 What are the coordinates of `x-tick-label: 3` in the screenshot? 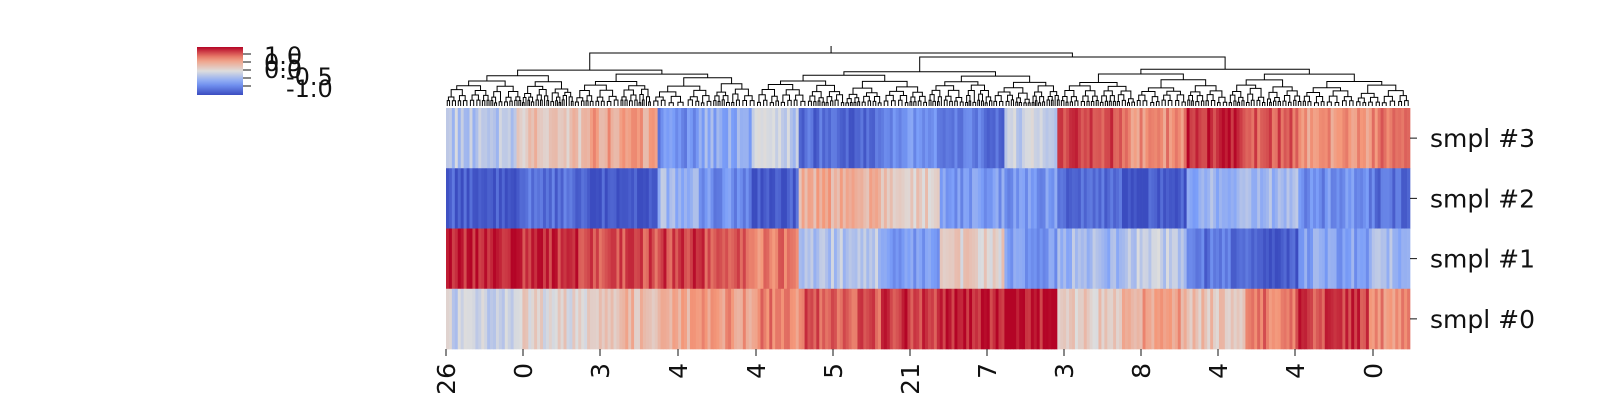 It's located at (1064, 371).